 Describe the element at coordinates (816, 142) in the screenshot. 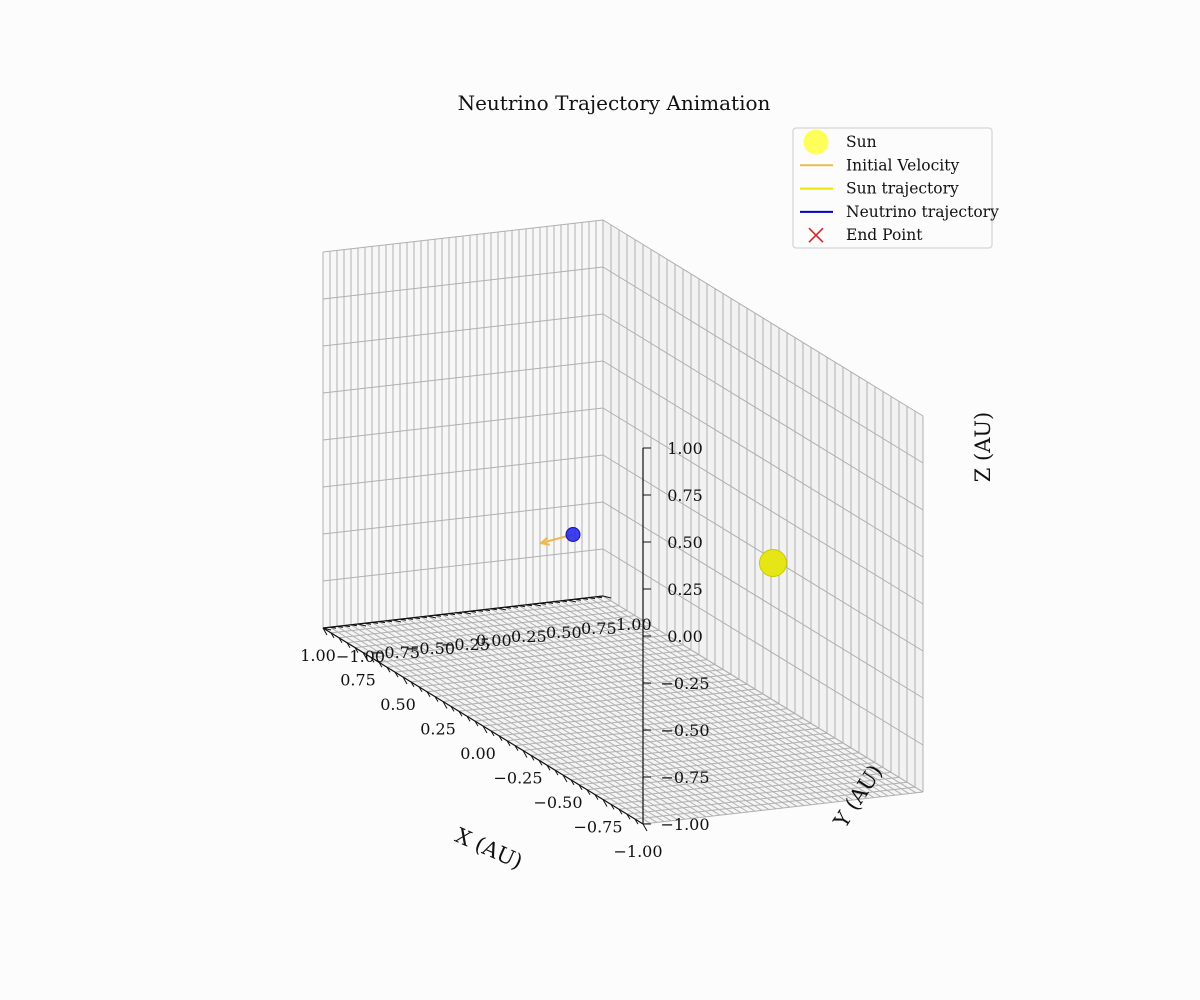

I see `legend-sun-swatch` at that location.